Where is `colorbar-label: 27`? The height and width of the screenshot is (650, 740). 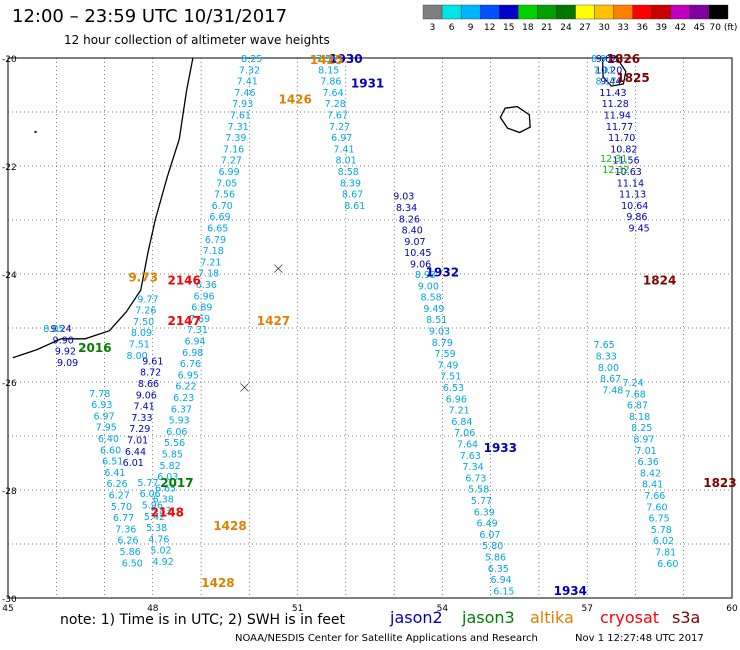 colorbar-label: 27 is located at coordinates (584, 28).